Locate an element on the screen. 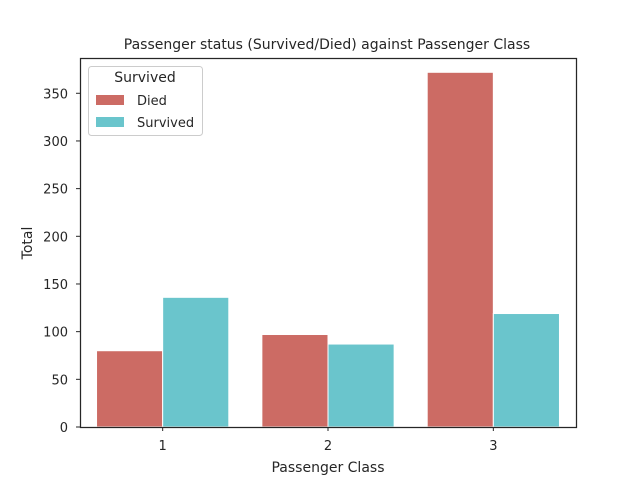 The width and height of the screenshot is (640, 484). legend: Survived Died Survived is located at coordinates (145, 101).